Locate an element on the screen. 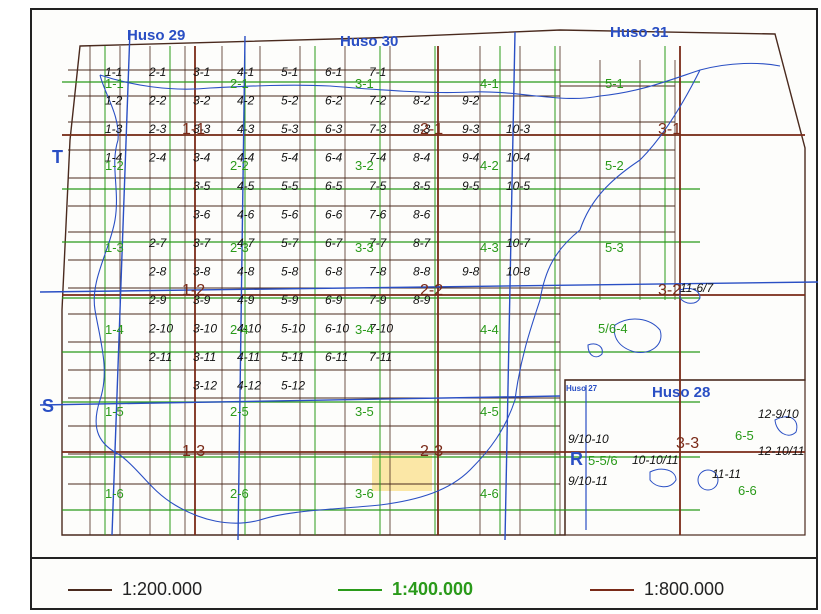 This screenshot has width=821, height=614. sheet-label-200000: 4-2 is located at coordinates (246, 101).